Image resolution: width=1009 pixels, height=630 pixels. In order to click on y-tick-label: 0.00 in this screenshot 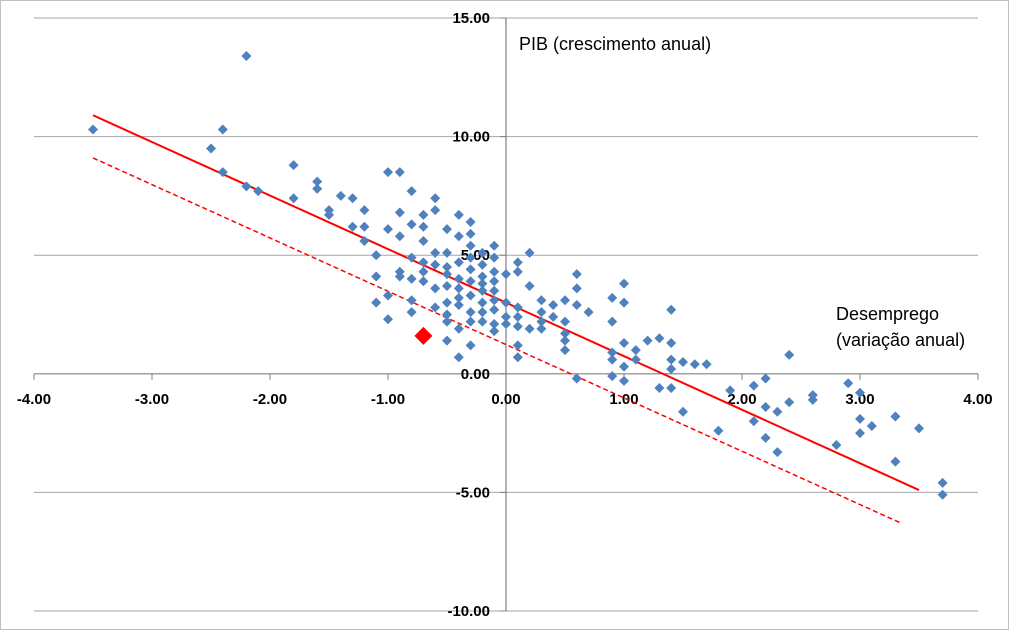, I will do `click(475, 374)`.